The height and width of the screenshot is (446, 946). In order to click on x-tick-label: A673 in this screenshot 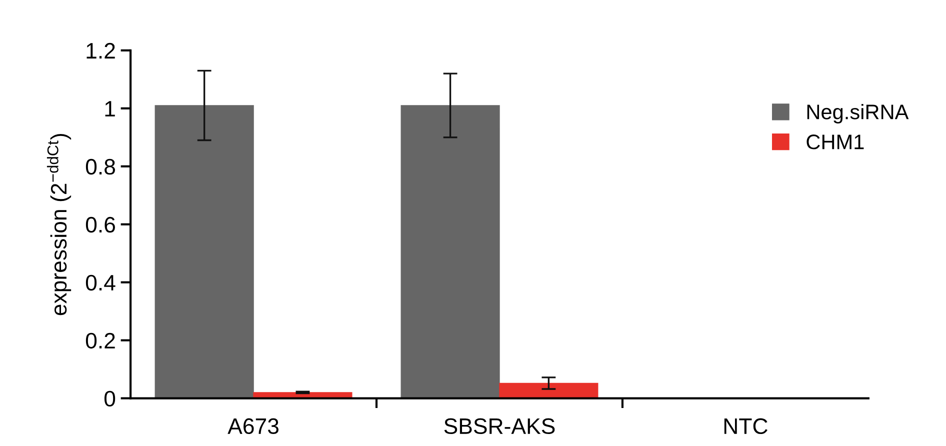, I will do `click(253, 426)`.